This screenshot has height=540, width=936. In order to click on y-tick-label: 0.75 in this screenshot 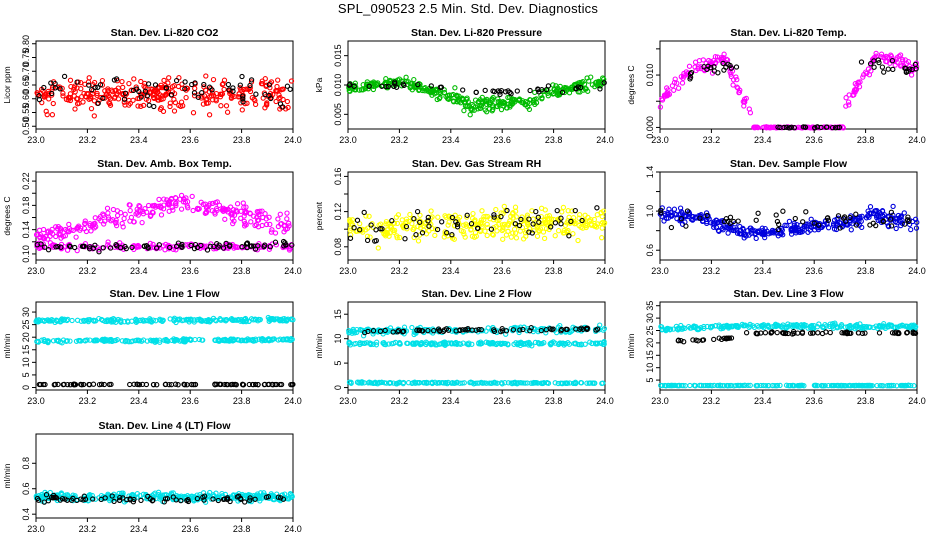, I will do `click(26, 58)`.